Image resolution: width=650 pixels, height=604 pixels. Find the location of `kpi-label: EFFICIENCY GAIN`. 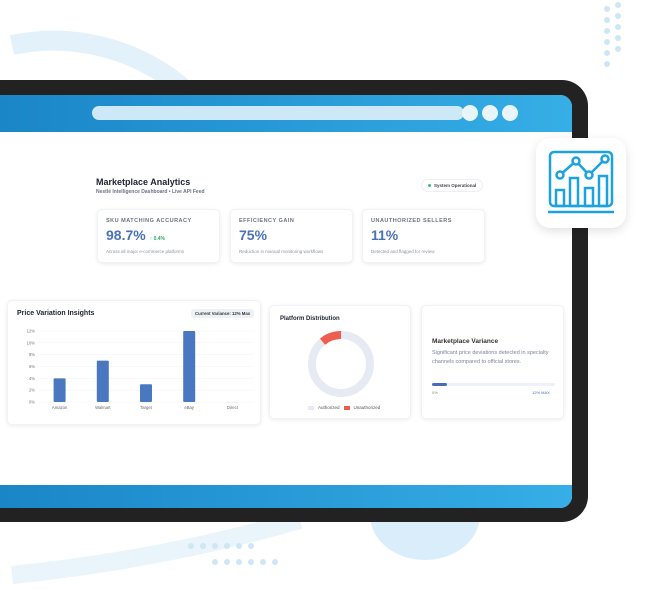

kpi-label: EFFICIENCY GAIN is located at coordinates (267, 221).